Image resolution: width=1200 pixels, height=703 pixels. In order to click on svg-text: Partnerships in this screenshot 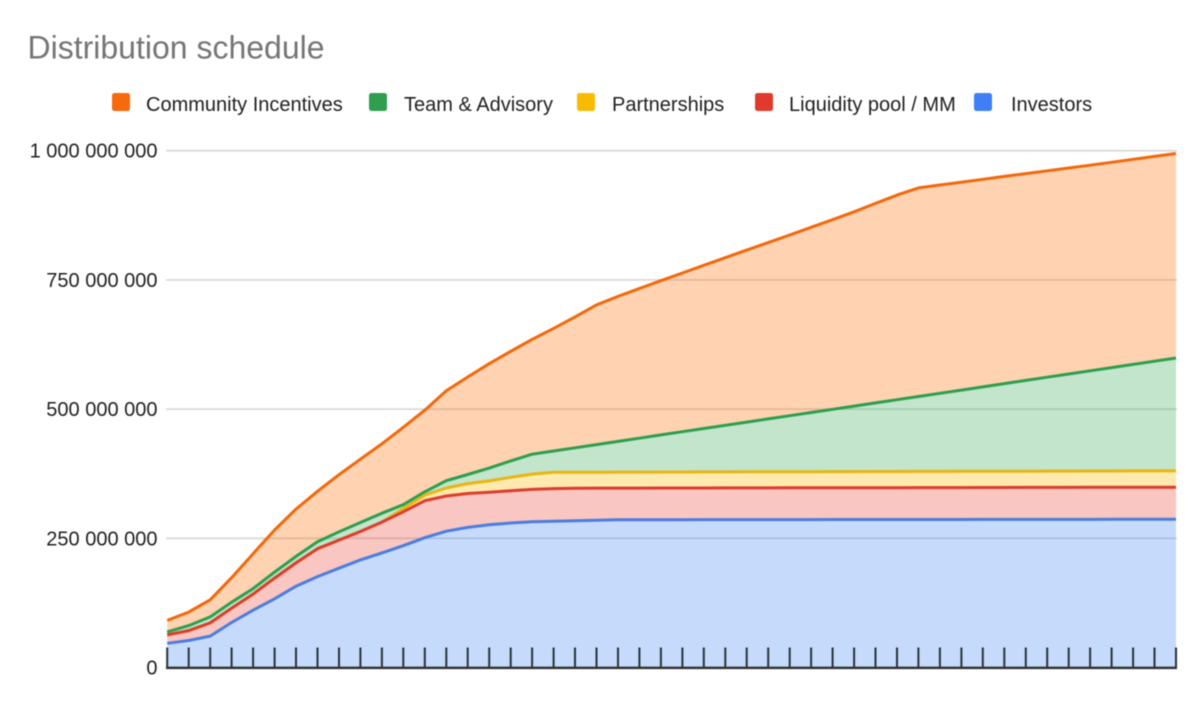, I will do `click(668, 105)`.